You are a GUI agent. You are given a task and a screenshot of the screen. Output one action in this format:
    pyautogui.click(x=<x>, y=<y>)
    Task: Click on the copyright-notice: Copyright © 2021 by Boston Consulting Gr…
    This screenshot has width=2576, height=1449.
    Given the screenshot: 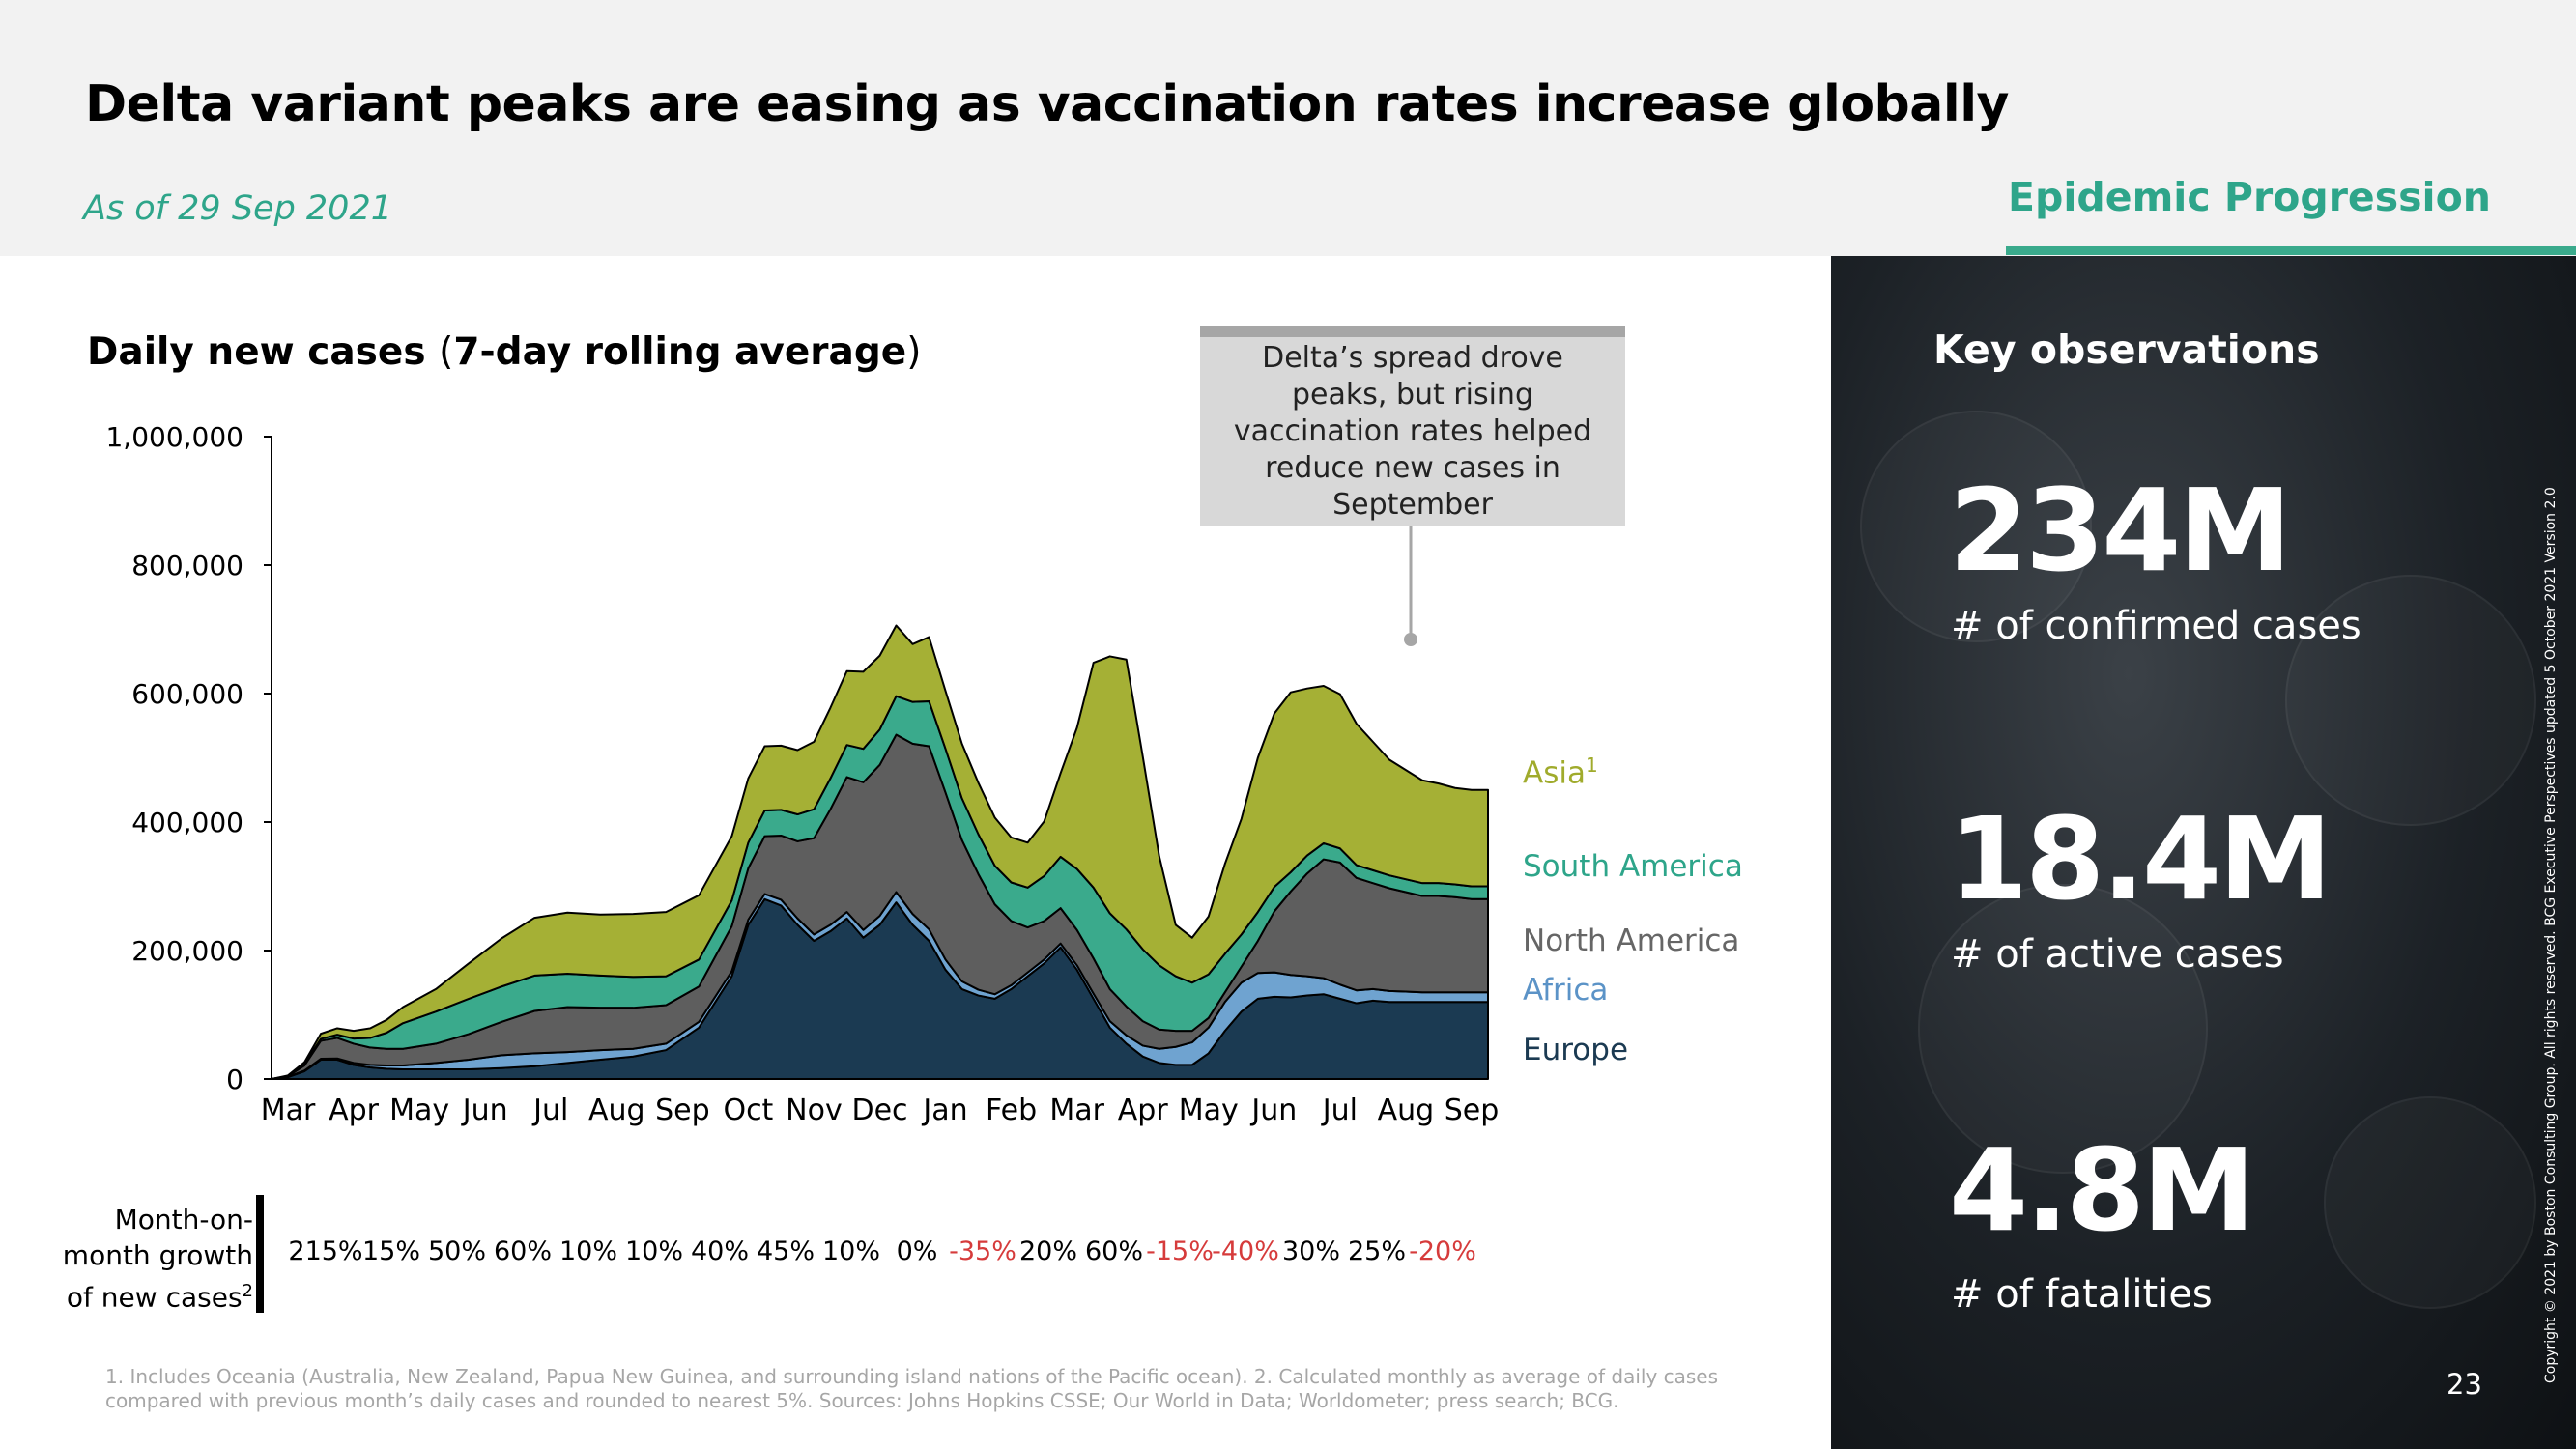 What is the action you would take?
    pyautogui.click(x=2551, y=935)
    